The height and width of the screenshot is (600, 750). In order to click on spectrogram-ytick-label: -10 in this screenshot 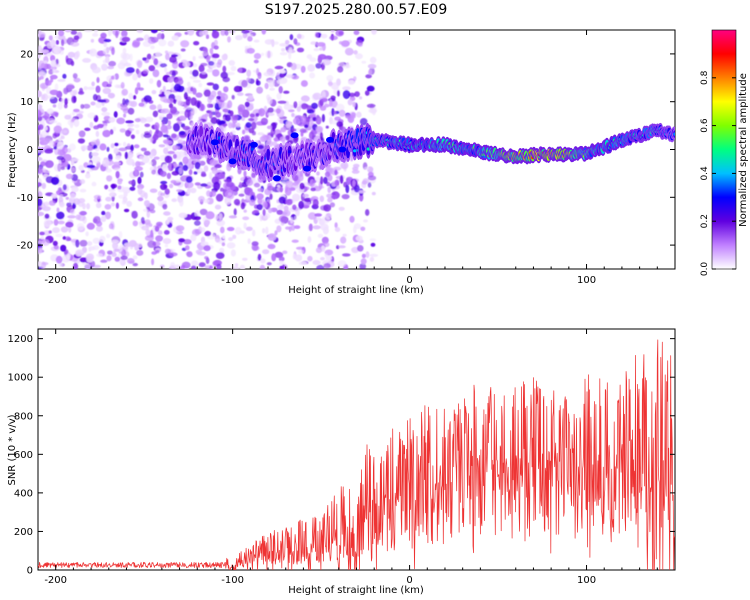, I will do `click(25, 198)`.